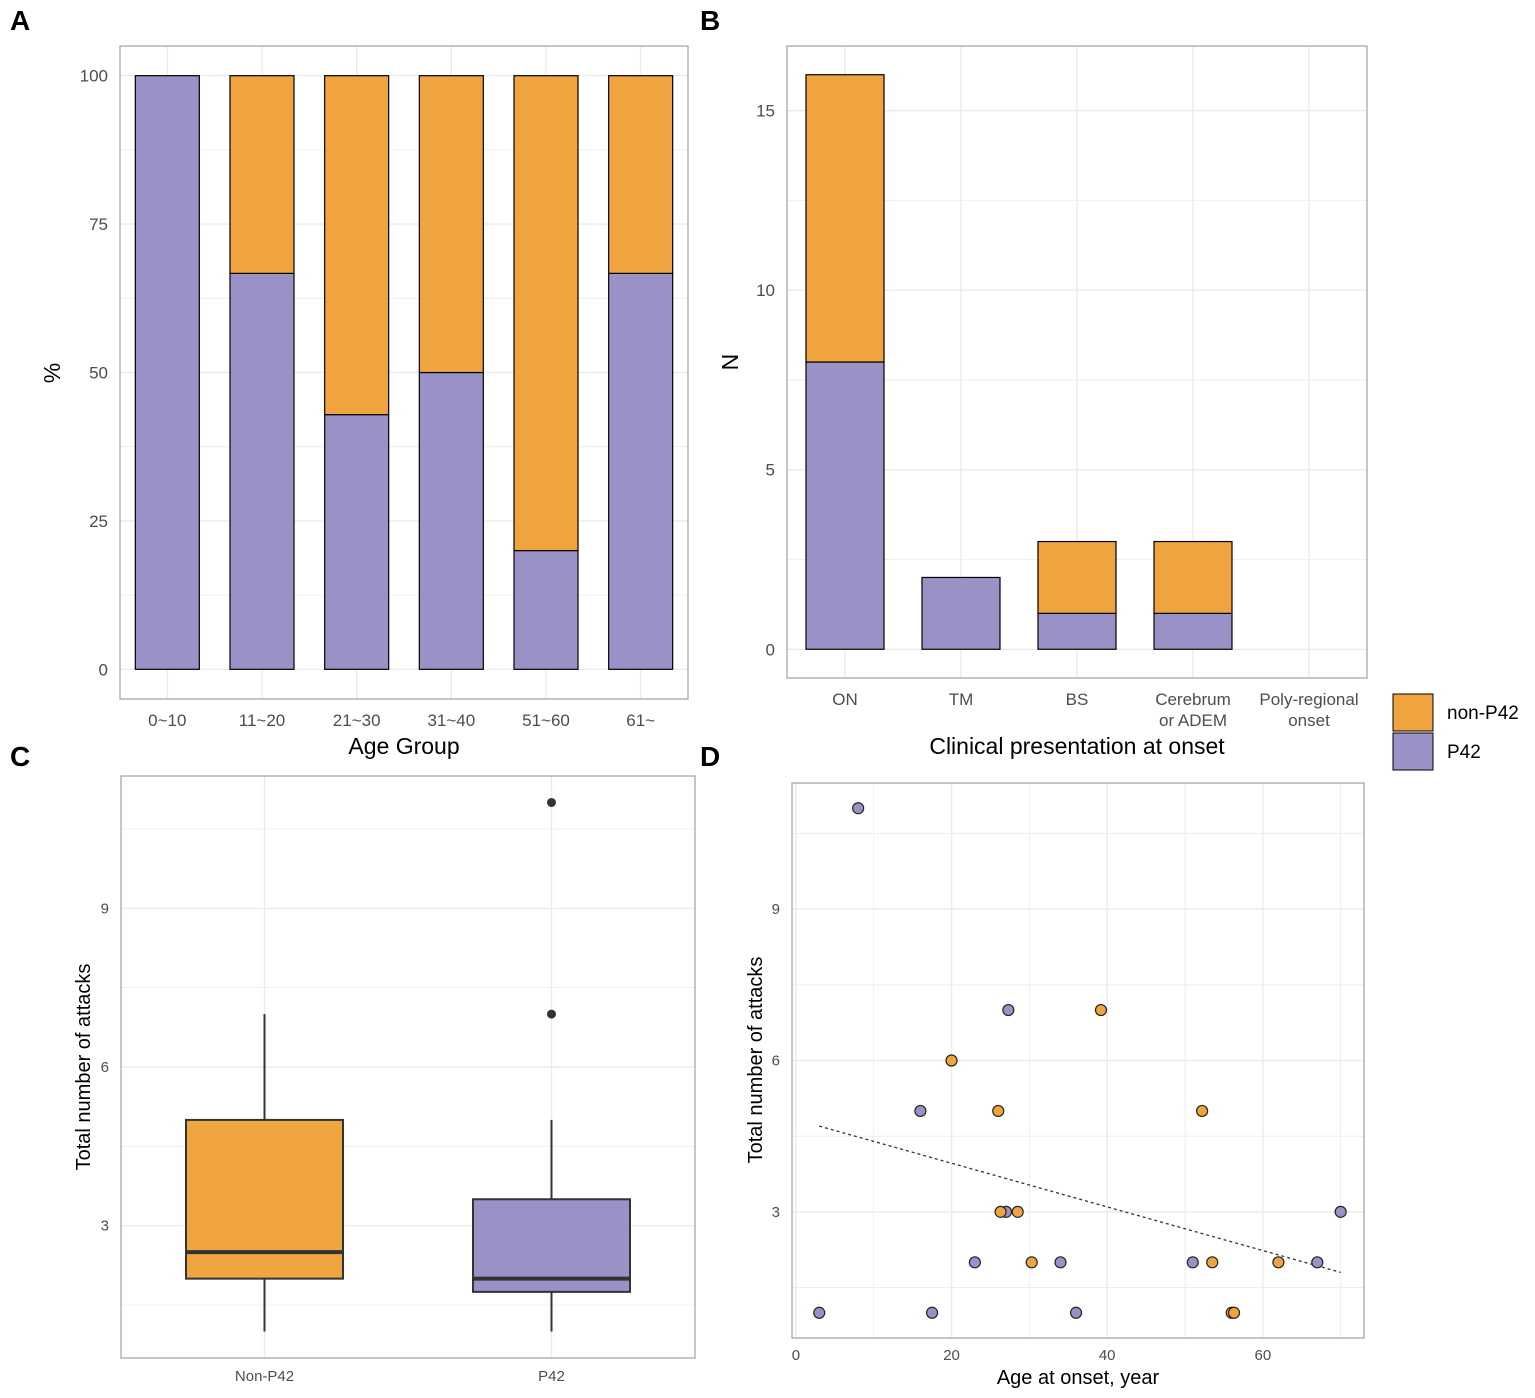  What do you see at coordinates (105, 1226) in the screenshot?
I see `y-tick-label-c: 3` at bounding box center [105, 1226].